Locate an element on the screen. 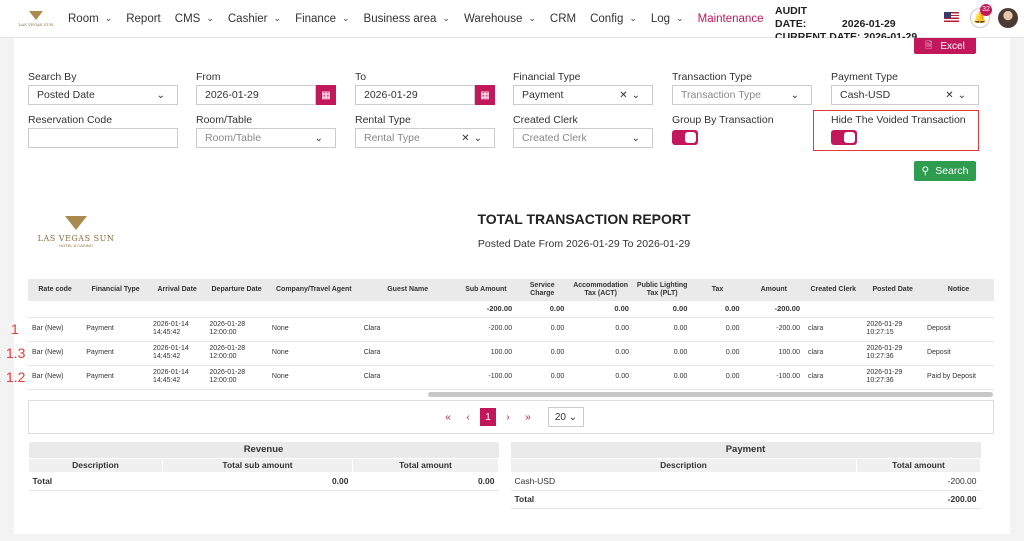 The height and width of the screenshot is (541, 1024). column-header: Financial Type is located at coordinates (115, 290).